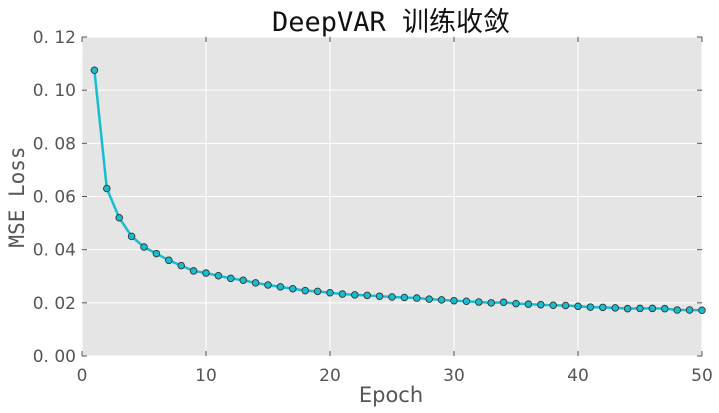 The height and width of the screenshot is (413, 719). Describe the element at coordinates (54, 357) in the screenshot. I see `y-tick-label: 0. 00` at that location.